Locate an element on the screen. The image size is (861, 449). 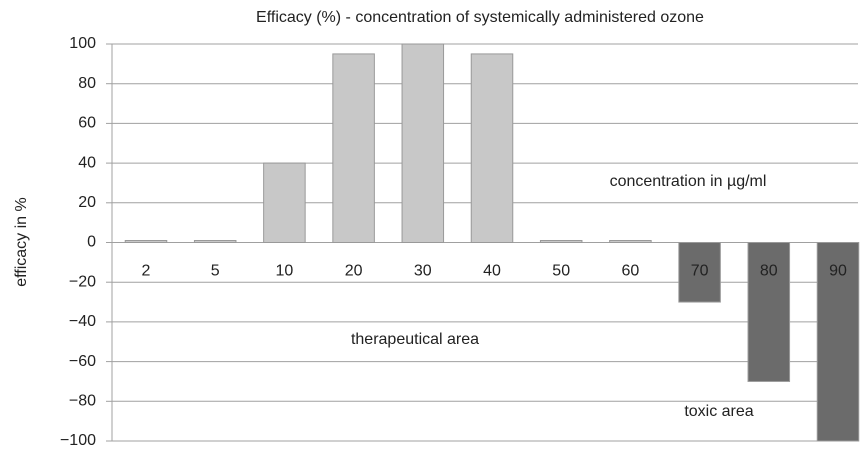
x-tick-label: 70 is located at coordinates (700, 271).